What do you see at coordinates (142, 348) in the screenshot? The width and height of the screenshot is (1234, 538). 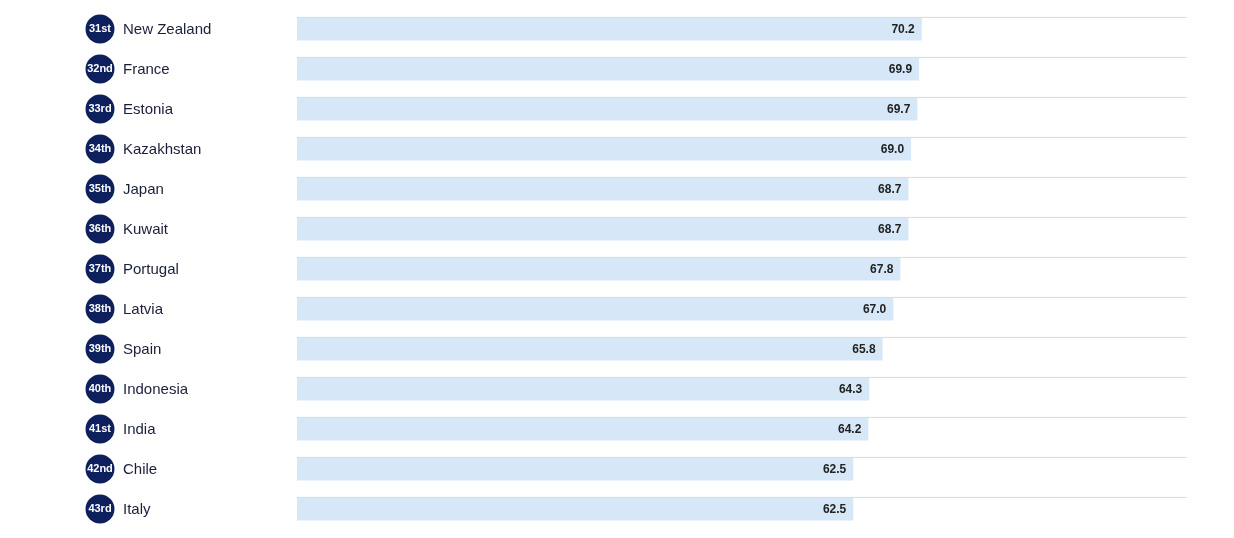 I see `y-tick-label: Spain` at bounding box center [142, 348].